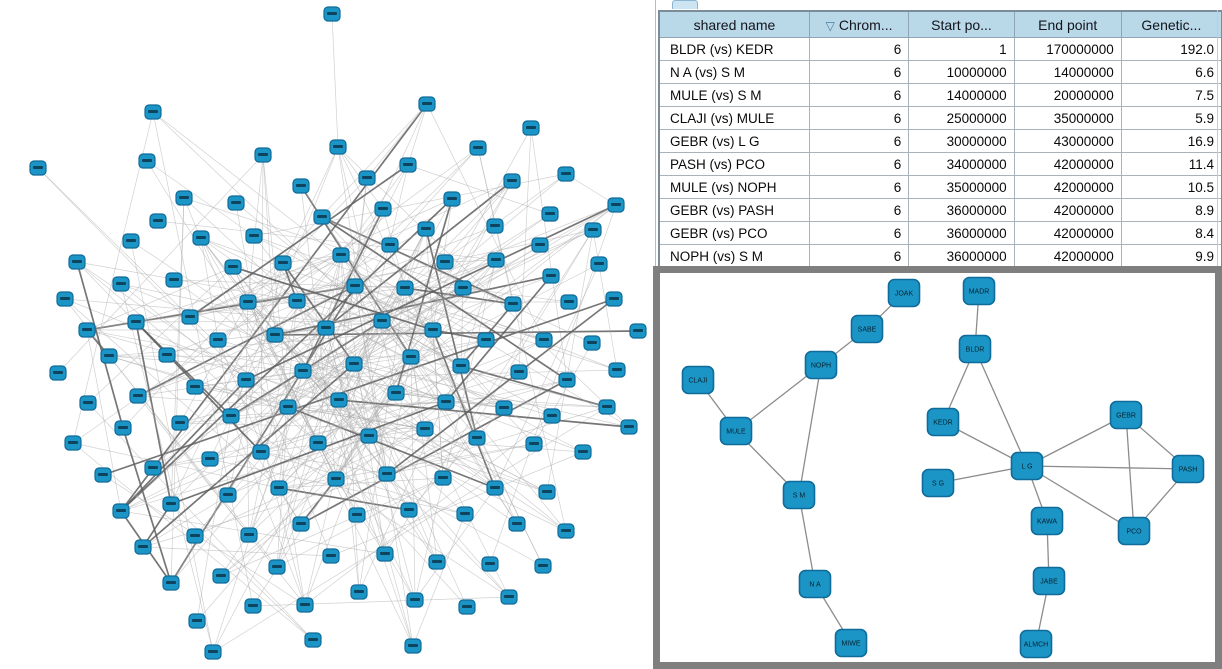 The width and height of the screenshot is (1222, 669). What do you see at coordinates (1188, 469) in the screenshot?
I see `network-node-pash: PASH` at bounding box center [1188, 469].